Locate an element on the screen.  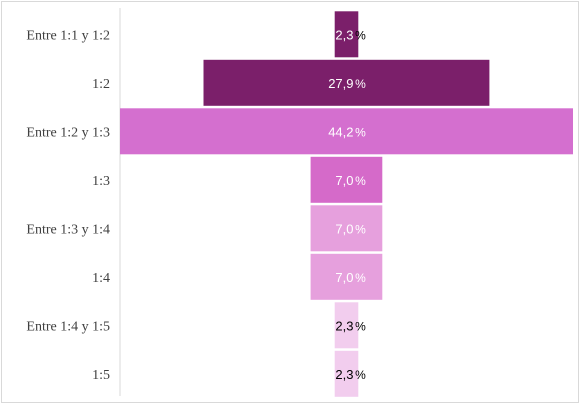
category-label: Entre 1:2 y 1:3 is located at coordinates (68, 132).